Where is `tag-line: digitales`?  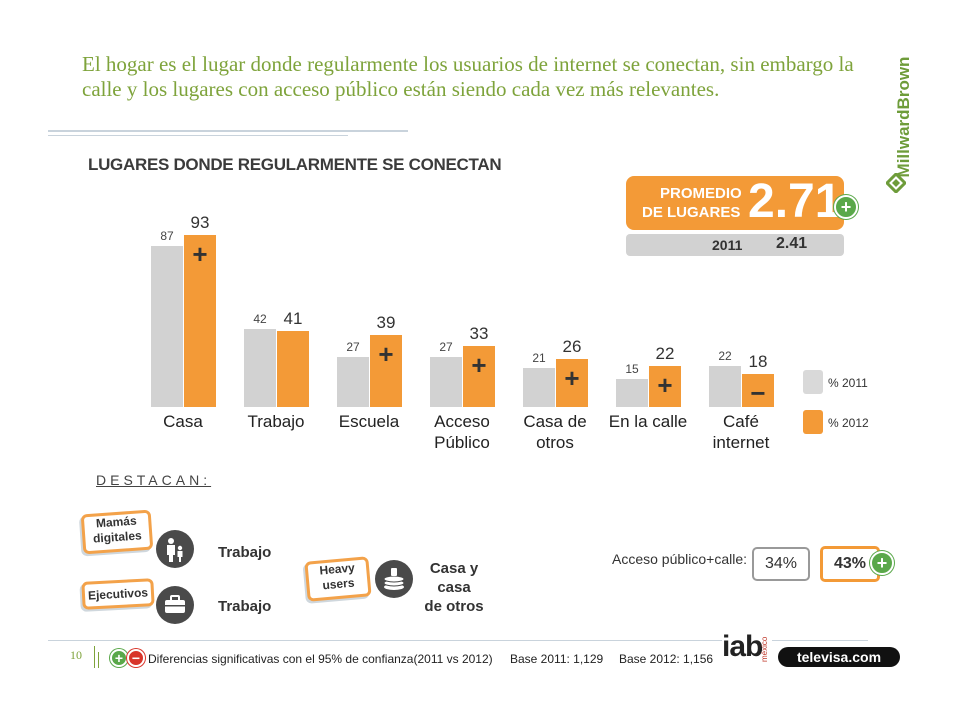
tag-line: digitales is located at coordinates (117, 537).